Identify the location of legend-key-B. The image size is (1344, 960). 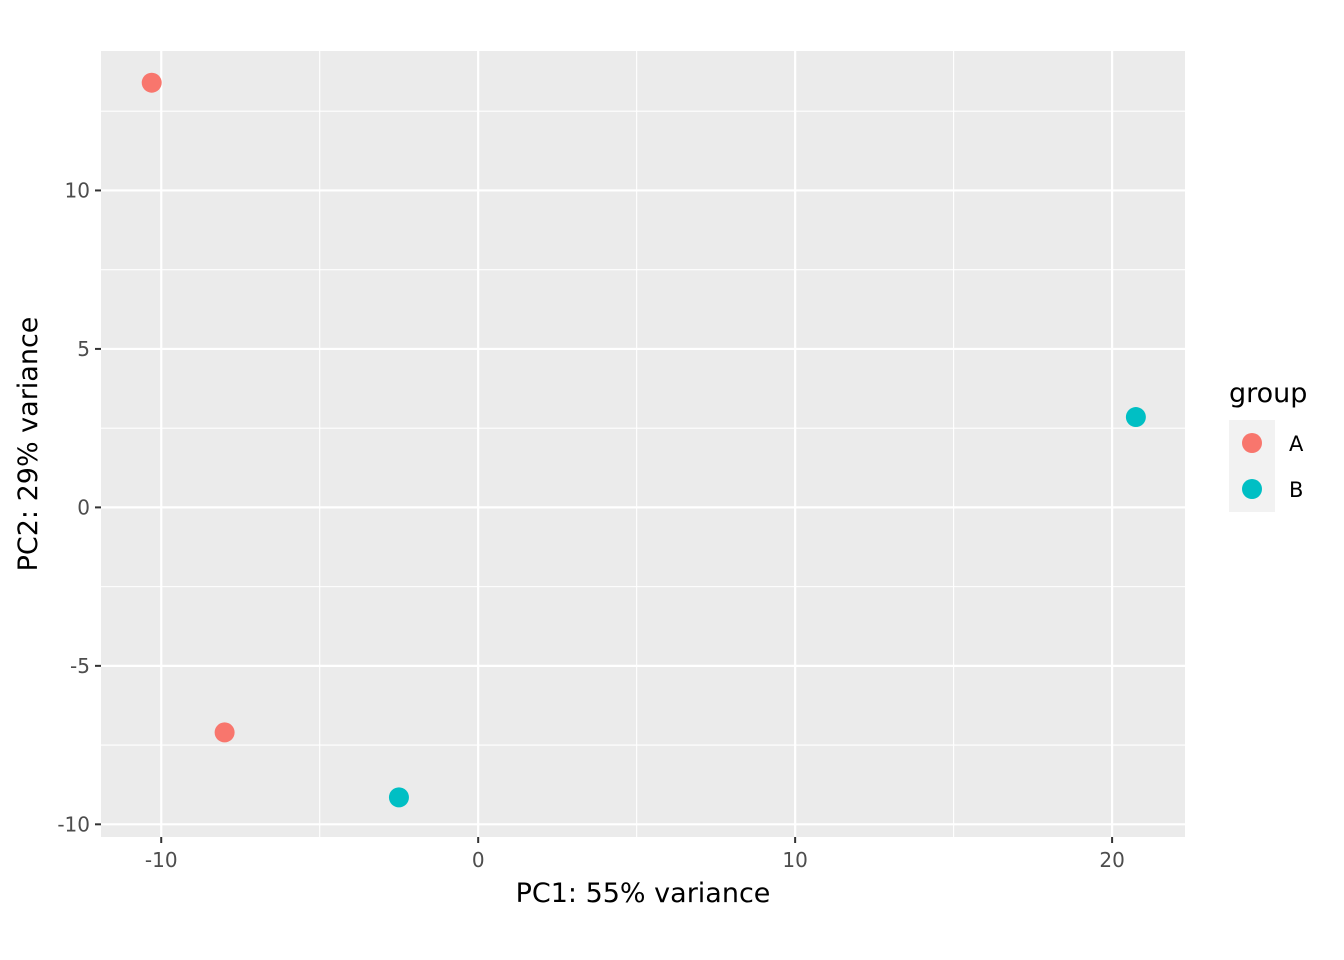
(1252, 489).